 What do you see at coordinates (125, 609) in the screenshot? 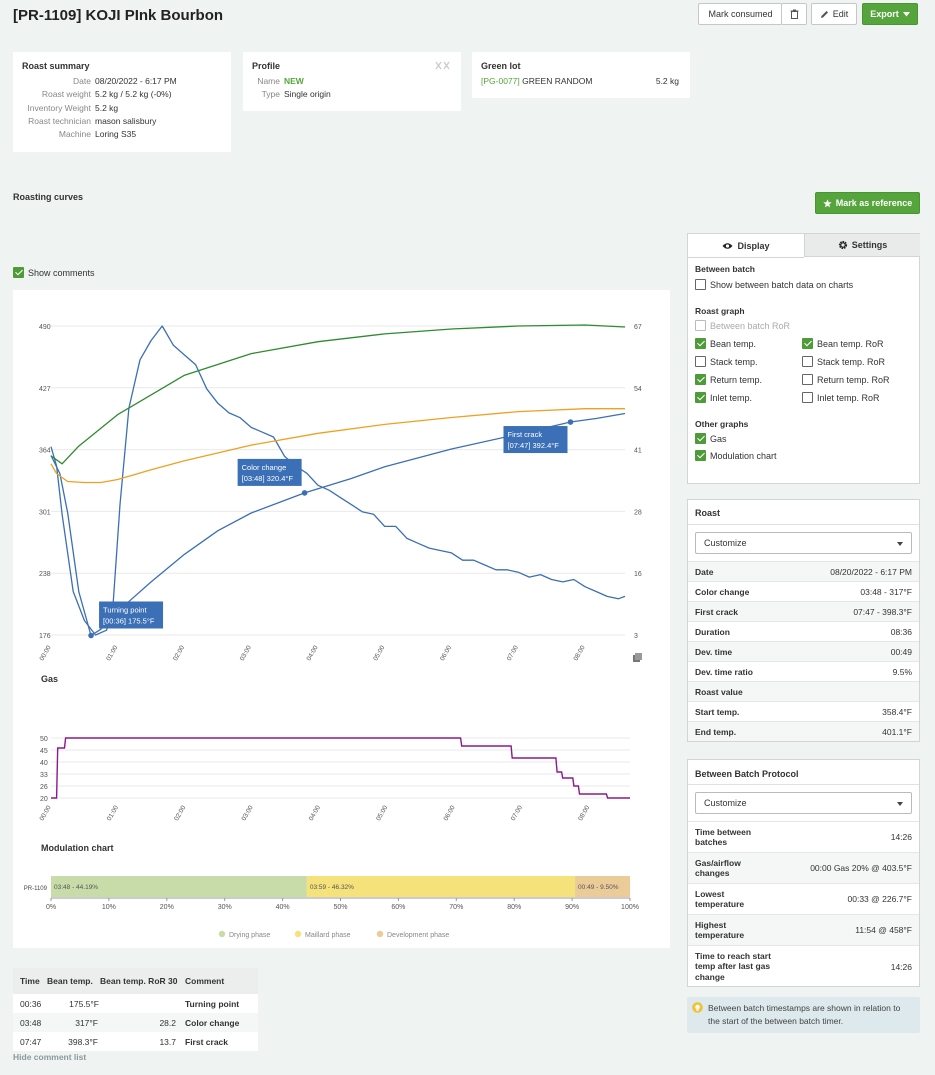
I see `annotation-label: Turning point` at bounding box center [125, 609].